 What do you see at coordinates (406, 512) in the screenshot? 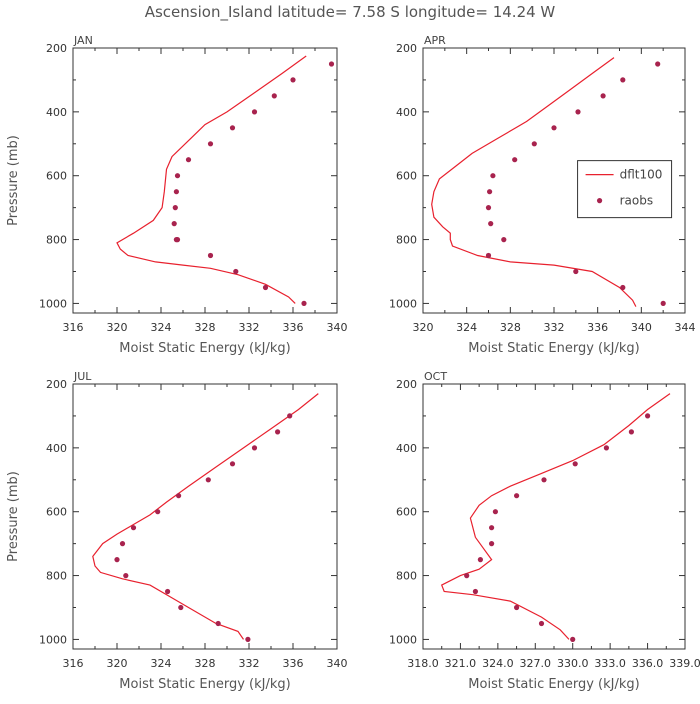
I see `y-tick-label: 600` at bounding box center [406, 512].